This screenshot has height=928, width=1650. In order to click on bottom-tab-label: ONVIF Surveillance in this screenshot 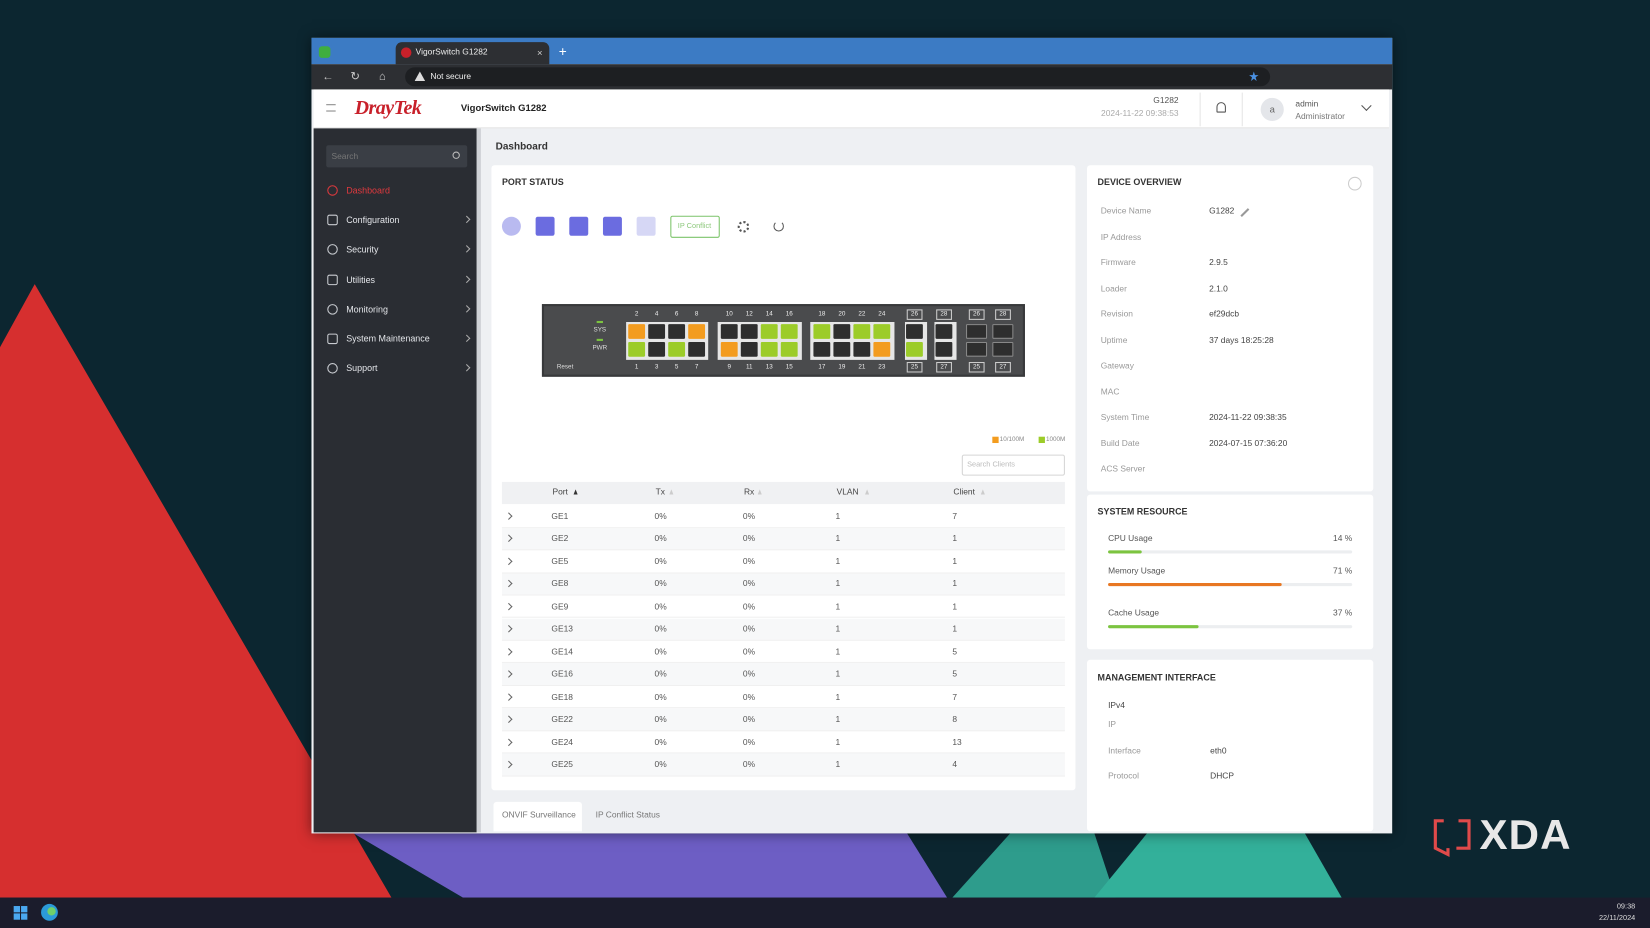, I will do `click(538, 815)`.